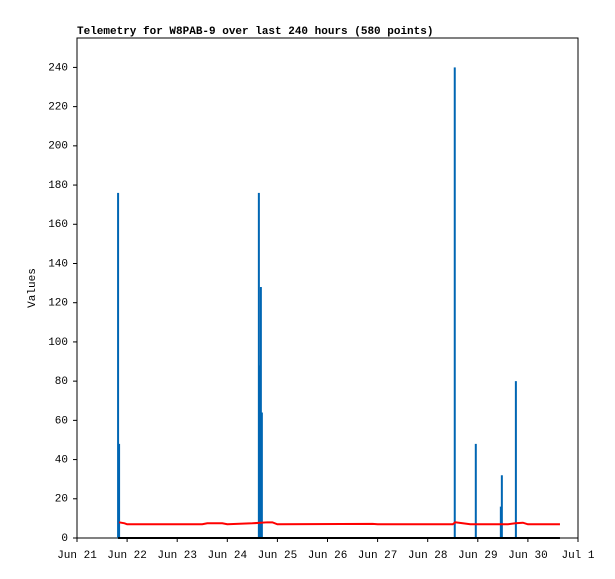 Image resolution: width=615 pixels, height=579 pixels. What do you see at coordinates (478, 556) in the screenshot?
I see `x-tick-label: Jun 29` at bounding box center [478, 556].